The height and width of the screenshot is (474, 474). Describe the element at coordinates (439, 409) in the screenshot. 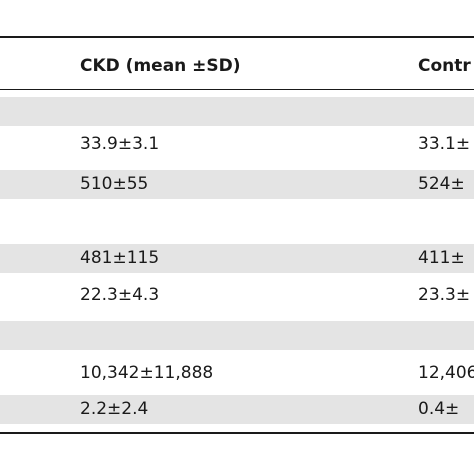

I see `control-value: 0.4±` at that location.